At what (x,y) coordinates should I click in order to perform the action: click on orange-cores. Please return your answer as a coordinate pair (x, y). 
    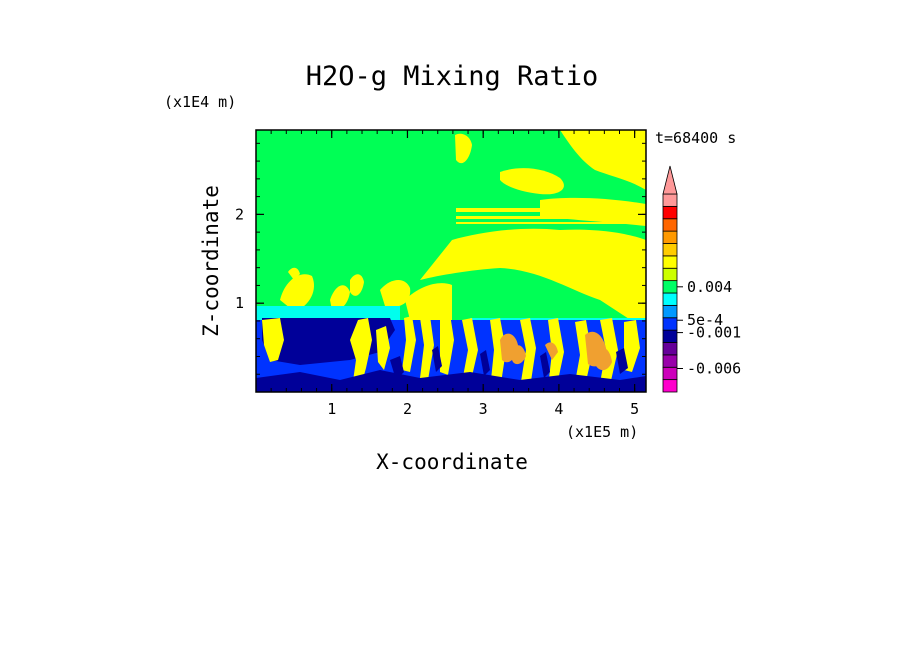
    Looking at the image, I should click on (556, 351).